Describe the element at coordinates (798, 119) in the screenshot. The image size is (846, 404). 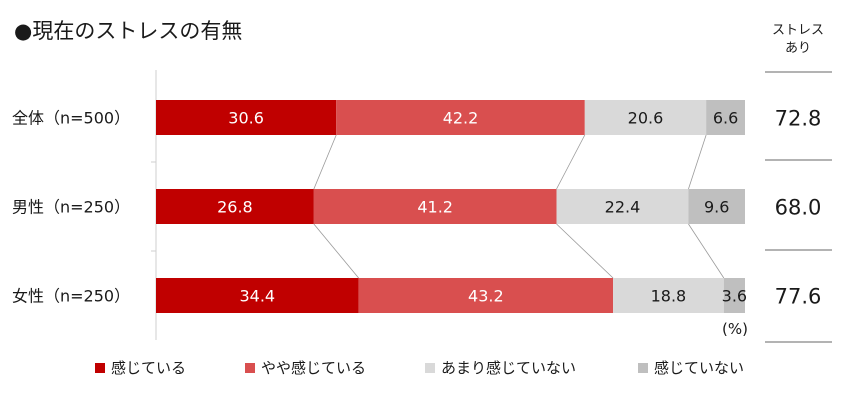
I see `side-column-value: 72.8` at that location.